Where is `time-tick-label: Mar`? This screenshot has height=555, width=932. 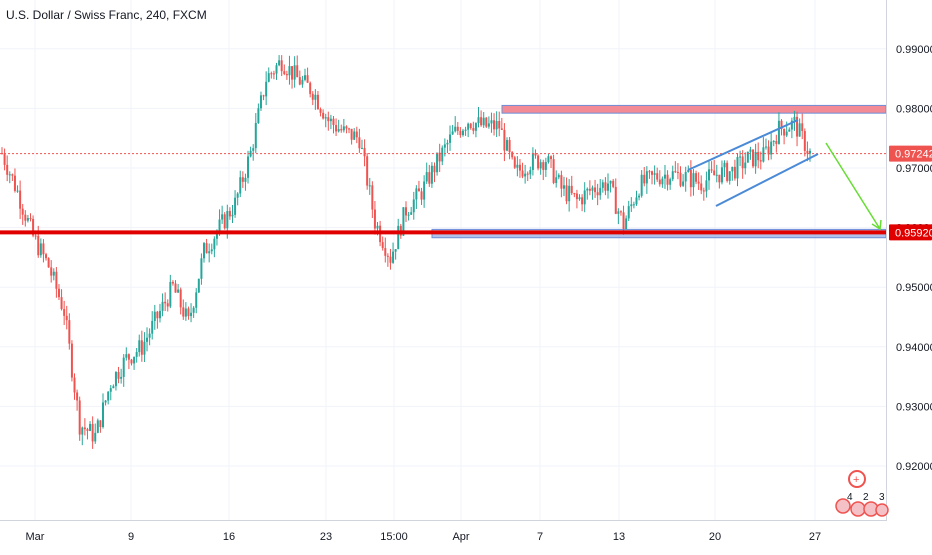 time-tick-label: Mar is located at coordinates (35, 537).